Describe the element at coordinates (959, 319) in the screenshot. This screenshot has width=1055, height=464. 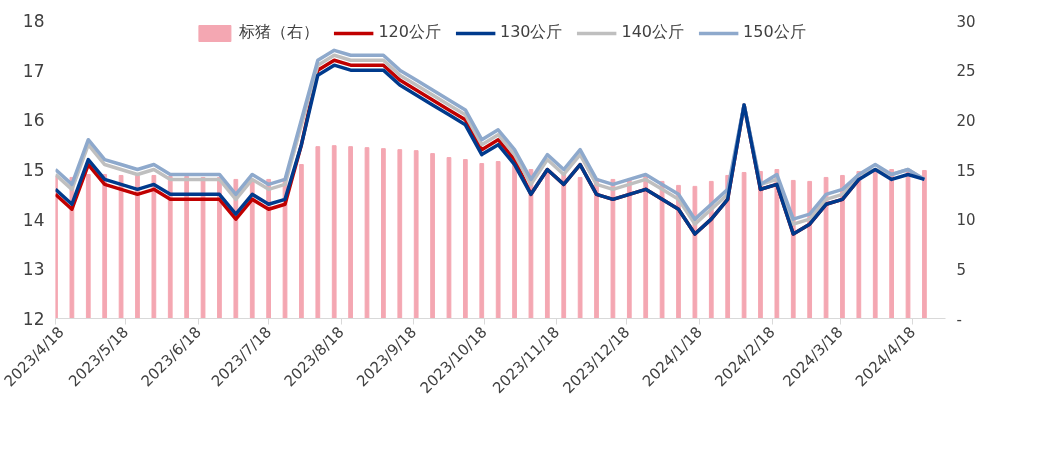
I see `y2-tick-label: -` at that location.